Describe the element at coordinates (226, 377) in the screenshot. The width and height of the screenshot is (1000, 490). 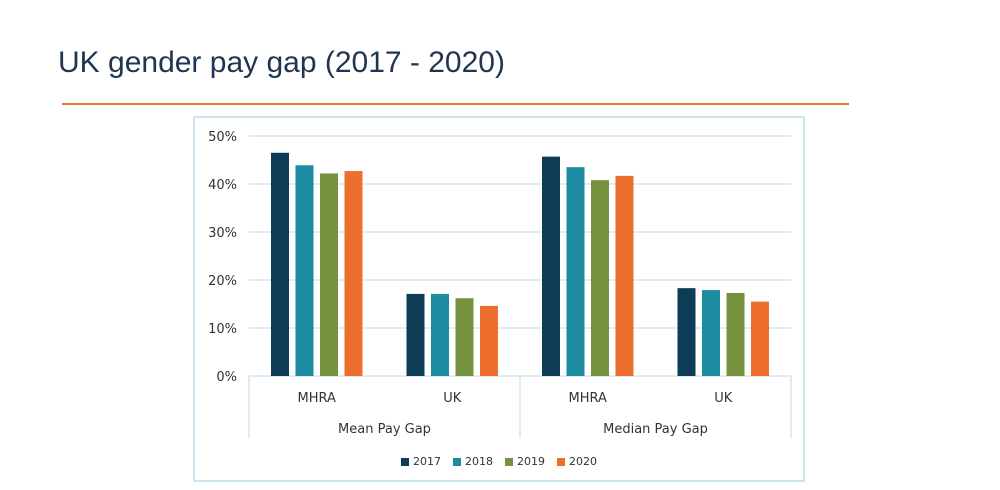
I see `y-tick-label: 0%` at that location.